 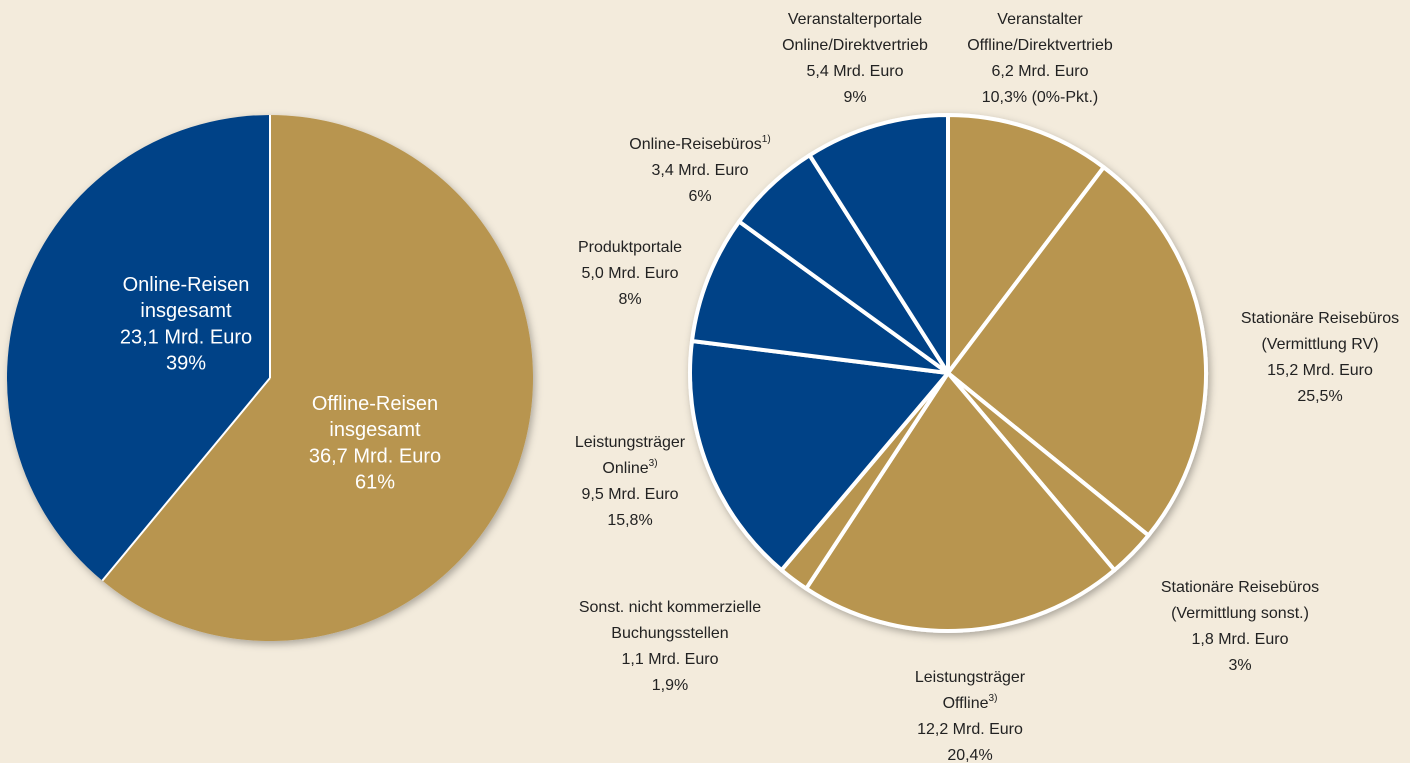 I want to click on label-name-text: Online/Direktvertrieb, so click(x=855, y=45).